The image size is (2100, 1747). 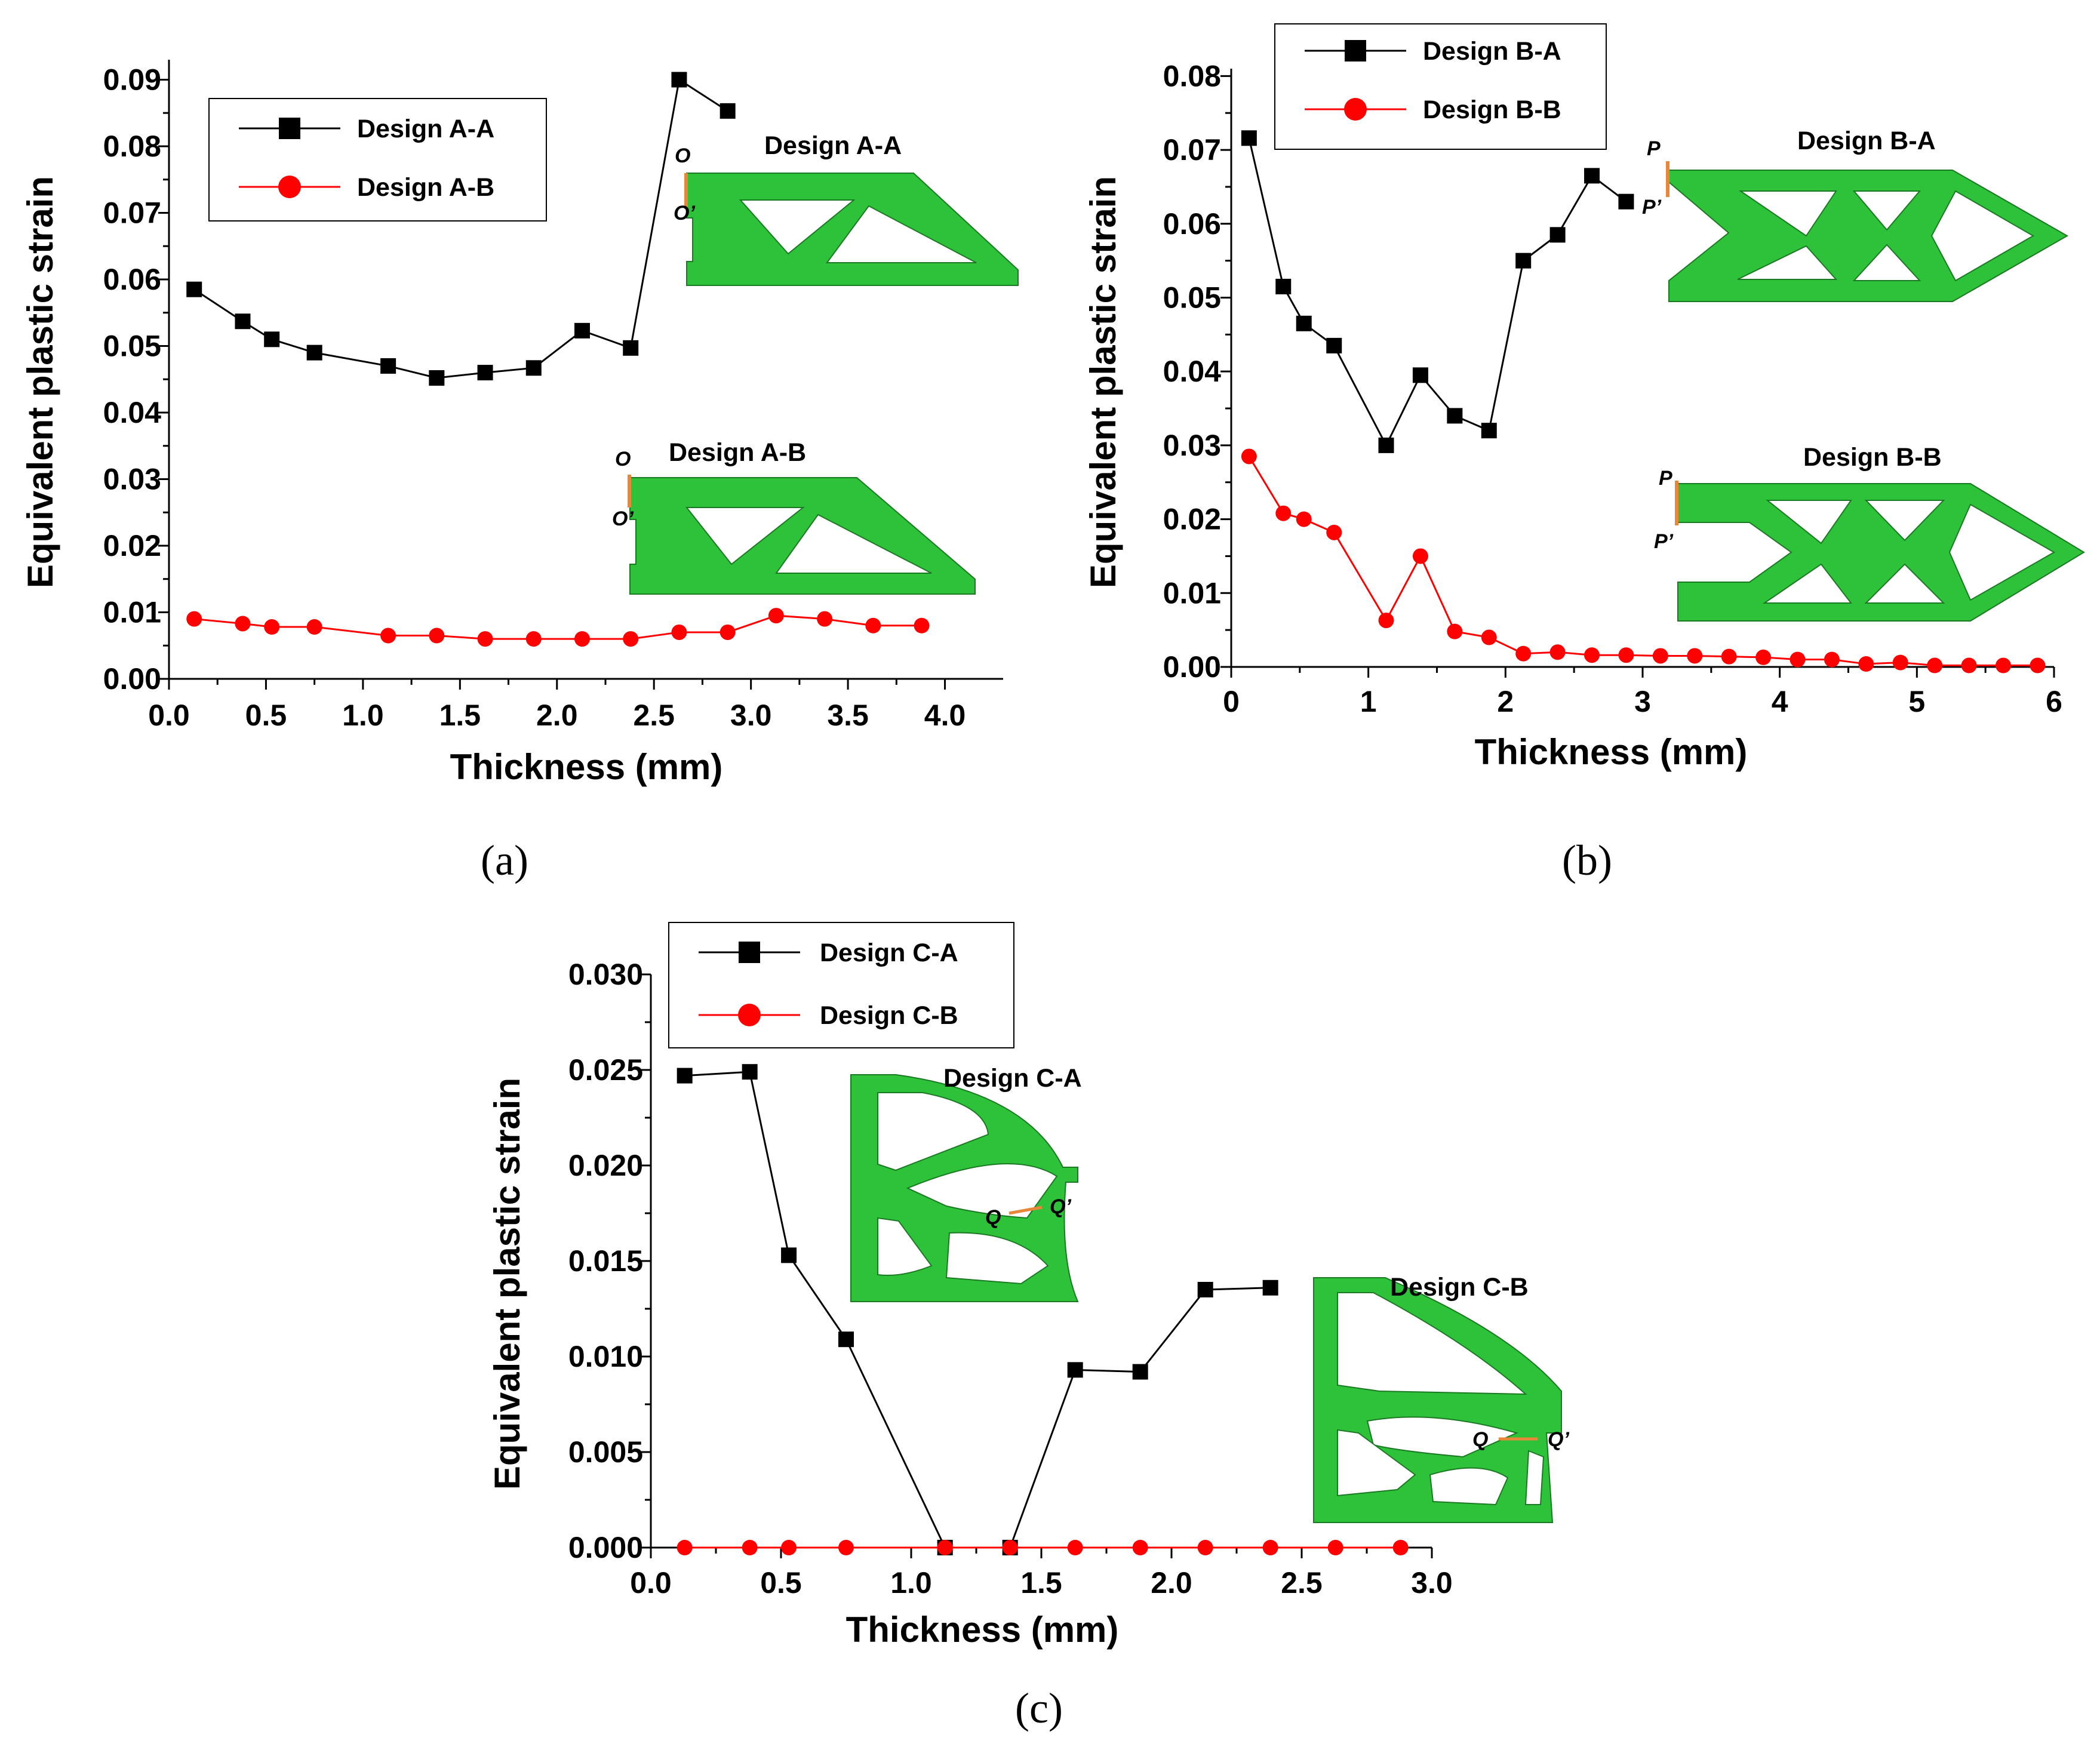 I want to click on chart-a-x-tick-label: 1.0, so click(x=363, y=715).